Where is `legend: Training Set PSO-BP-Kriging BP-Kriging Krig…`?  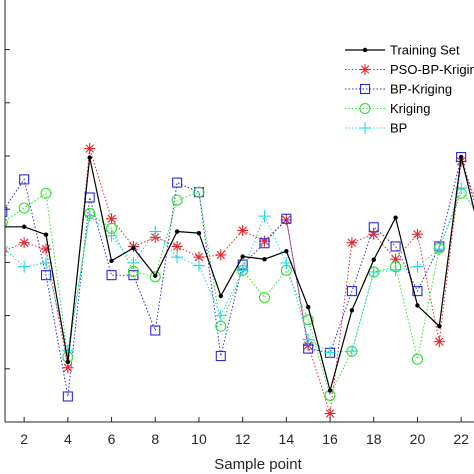
legend: Training Set PSO-BP-Kriging BP-Kriging Krig… is located at coordinates (407, 92).